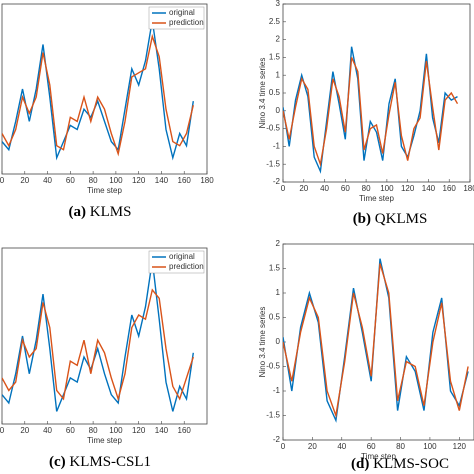 This screenshot has height=474, width=474. Describe the element at coordinates (57, 462) in the screenshot. I see `caption-label: (c)` at that location.